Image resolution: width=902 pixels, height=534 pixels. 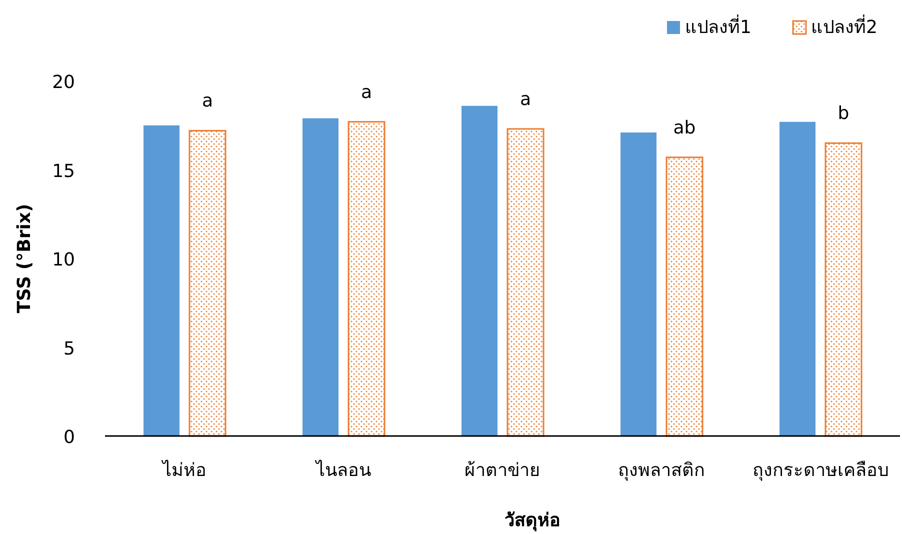 I want to click on y-axis-title: TSS (°Brix), so click(x=24, y=259).